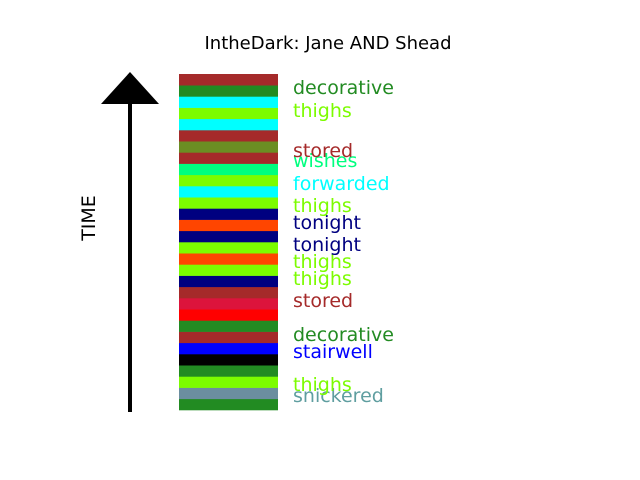 The height and width of the screenshot is (480, 640). I want to click on word-label: wishes, so click(325, 161).